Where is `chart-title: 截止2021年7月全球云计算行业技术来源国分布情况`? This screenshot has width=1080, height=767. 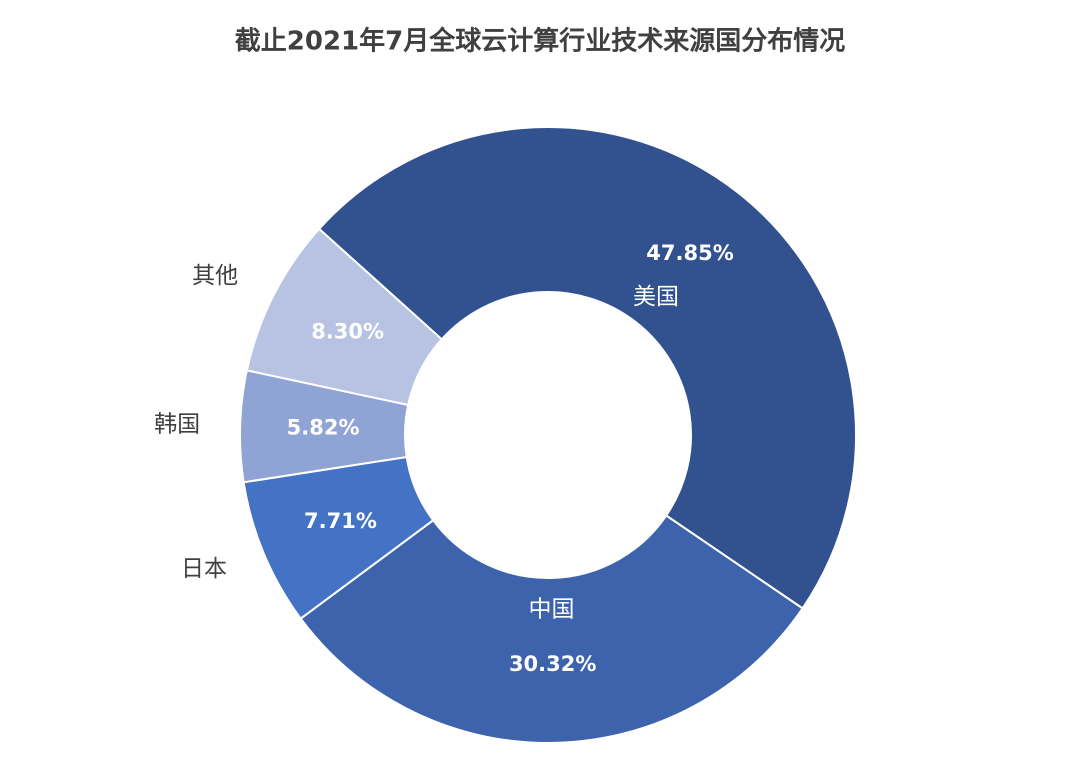
chart-title: 截止2021年7月全球云计算行业技术来源国分布情况 is located at coordinates (540, 41).